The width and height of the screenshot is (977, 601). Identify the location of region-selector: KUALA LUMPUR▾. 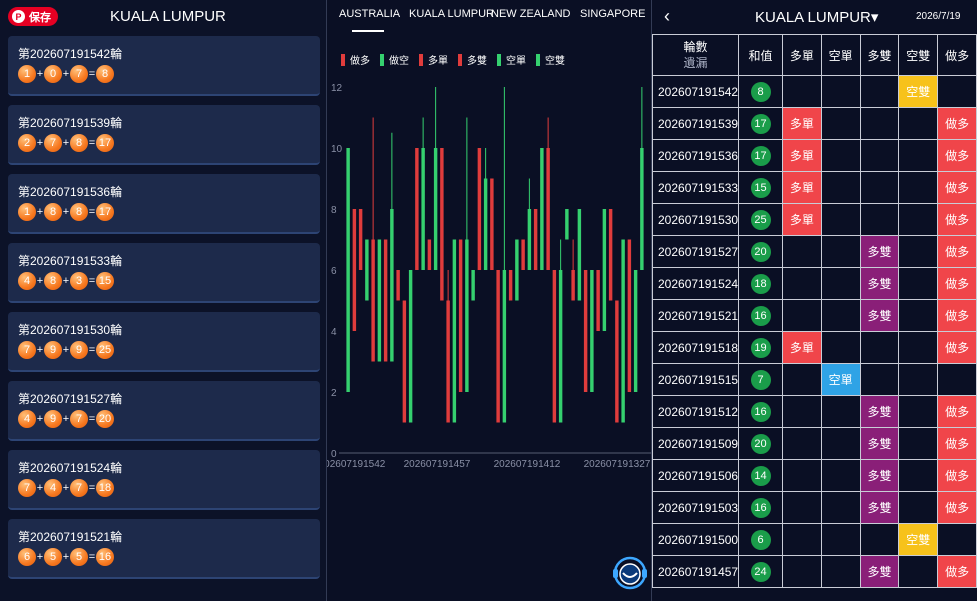
(817, 17).